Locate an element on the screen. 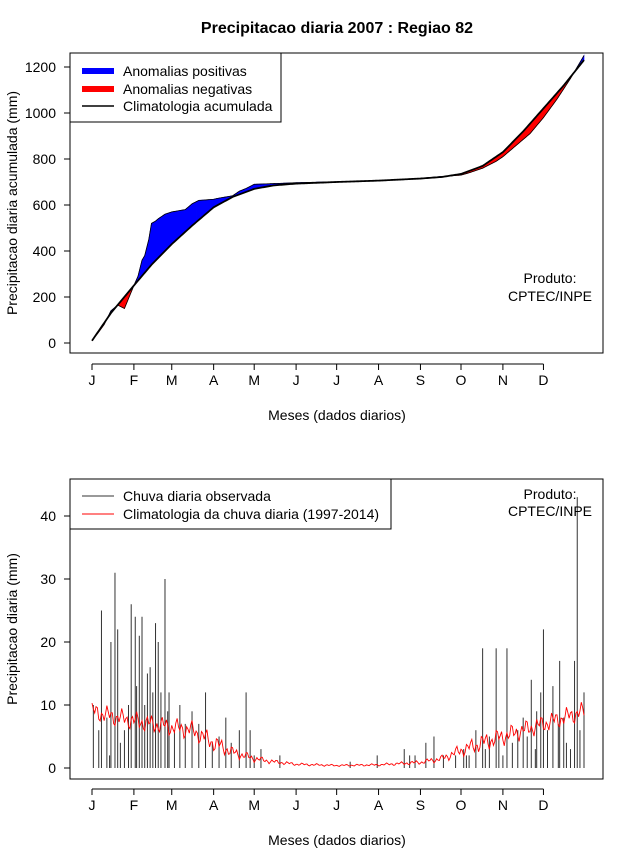  cumulative-annotation-line1: Produto: is located at coordinates (550, 278).